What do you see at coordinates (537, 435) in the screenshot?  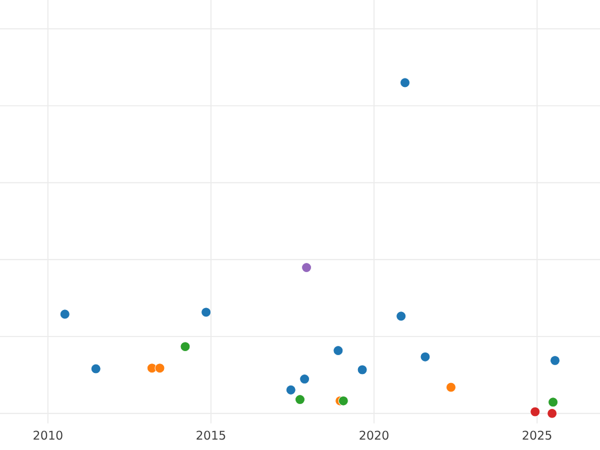 I see `x-tick-label: 2025` at bounding box center [537, 435].